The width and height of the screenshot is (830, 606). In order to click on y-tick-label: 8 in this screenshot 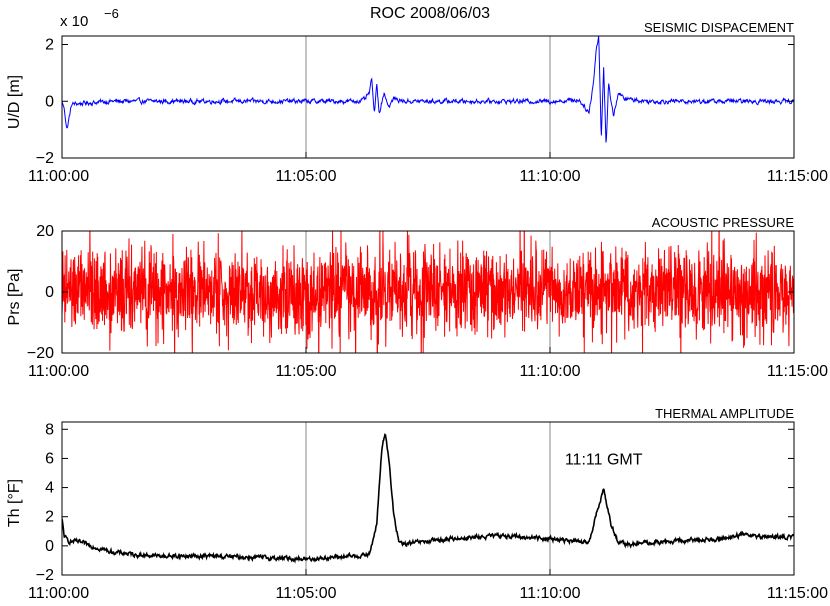, I will do `click(49, 429)`.